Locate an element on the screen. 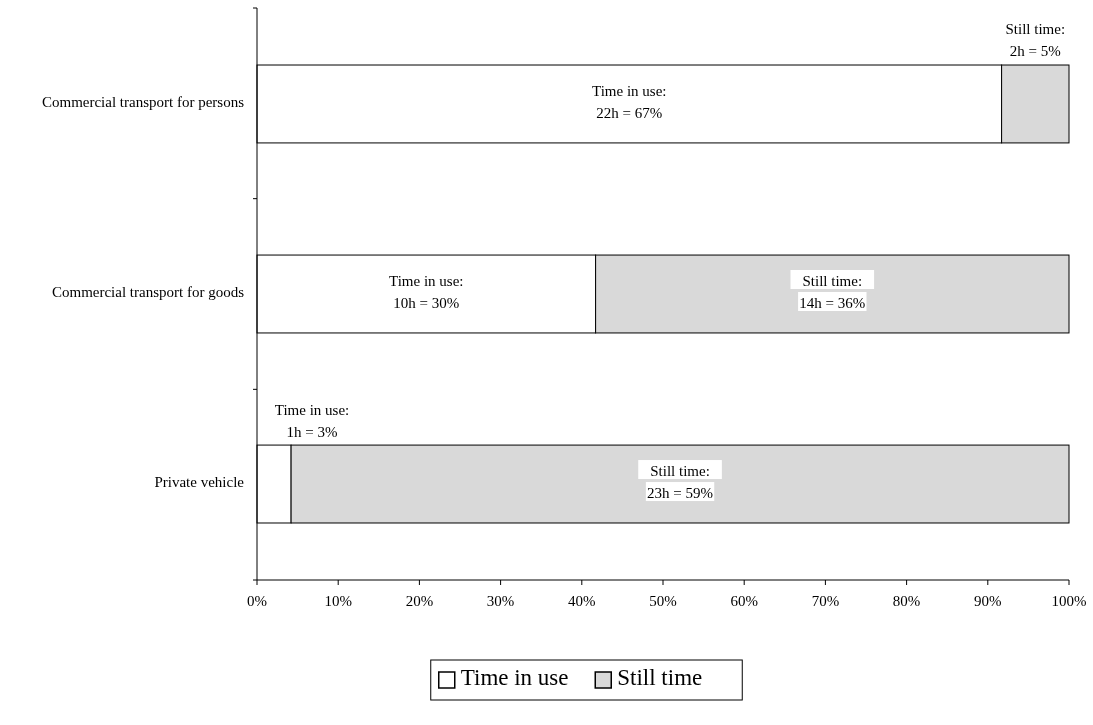 The height and width of the screenshot is (725, 1093). y-tick-label: Commercial transport for goods is located at coordinates (148, 292).